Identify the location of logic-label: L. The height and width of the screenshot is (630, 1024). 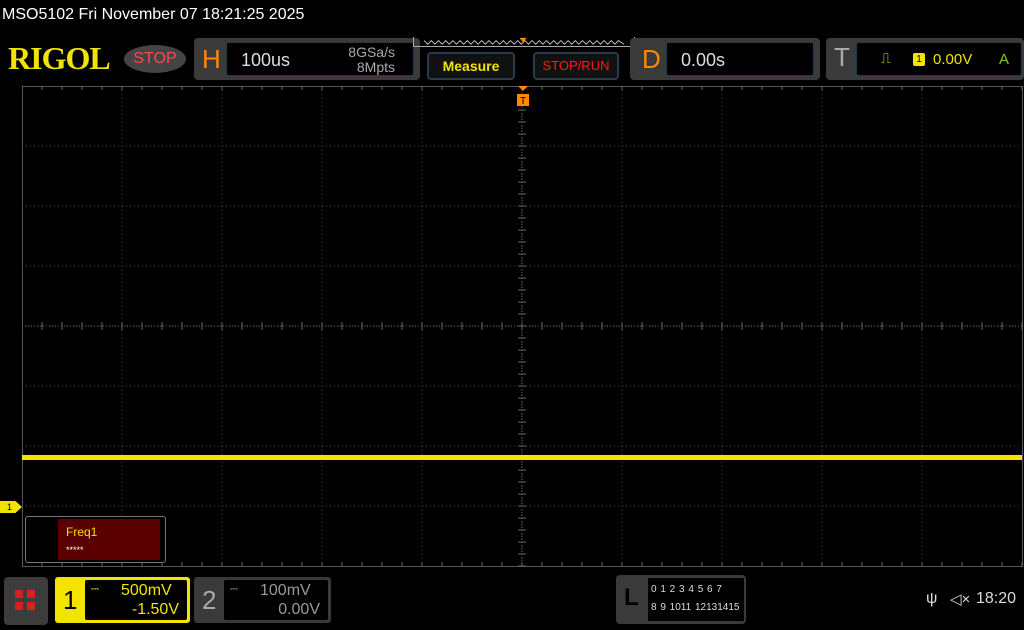
(631, 597).